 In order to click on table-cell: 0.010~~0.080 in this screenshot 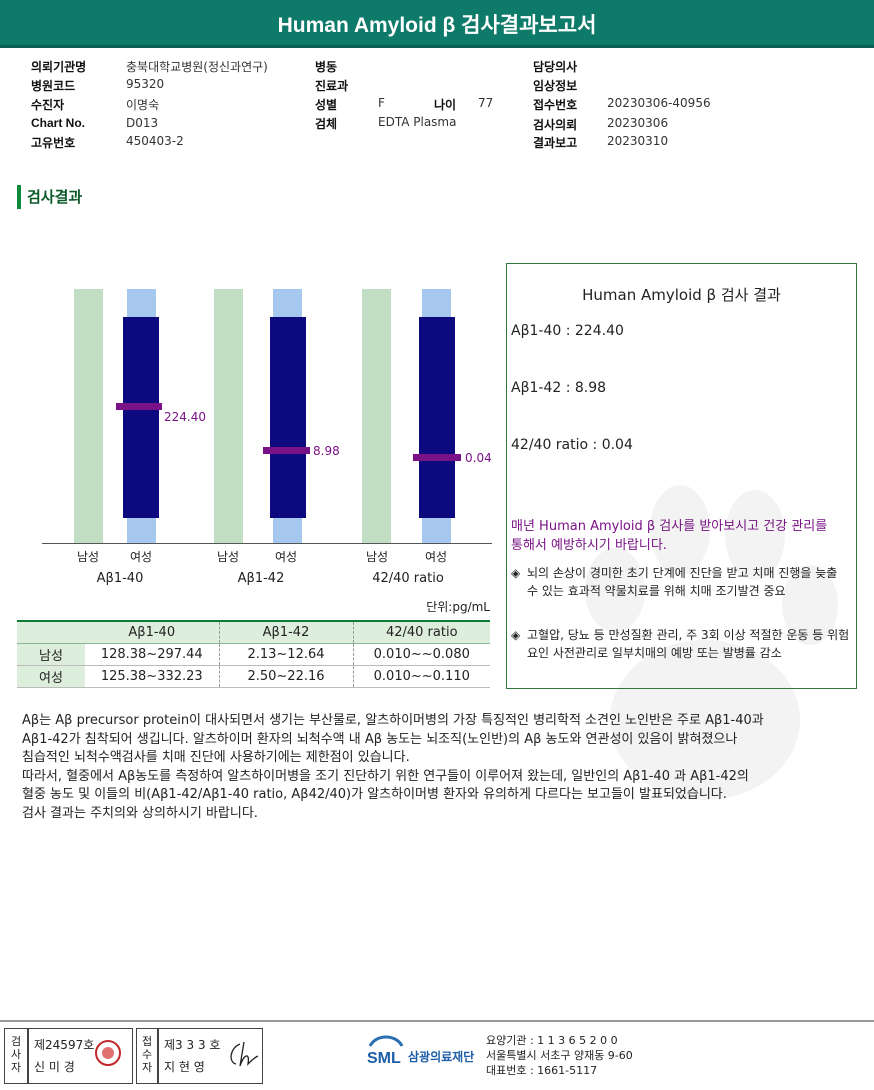, I will do `click(421, 654)`.